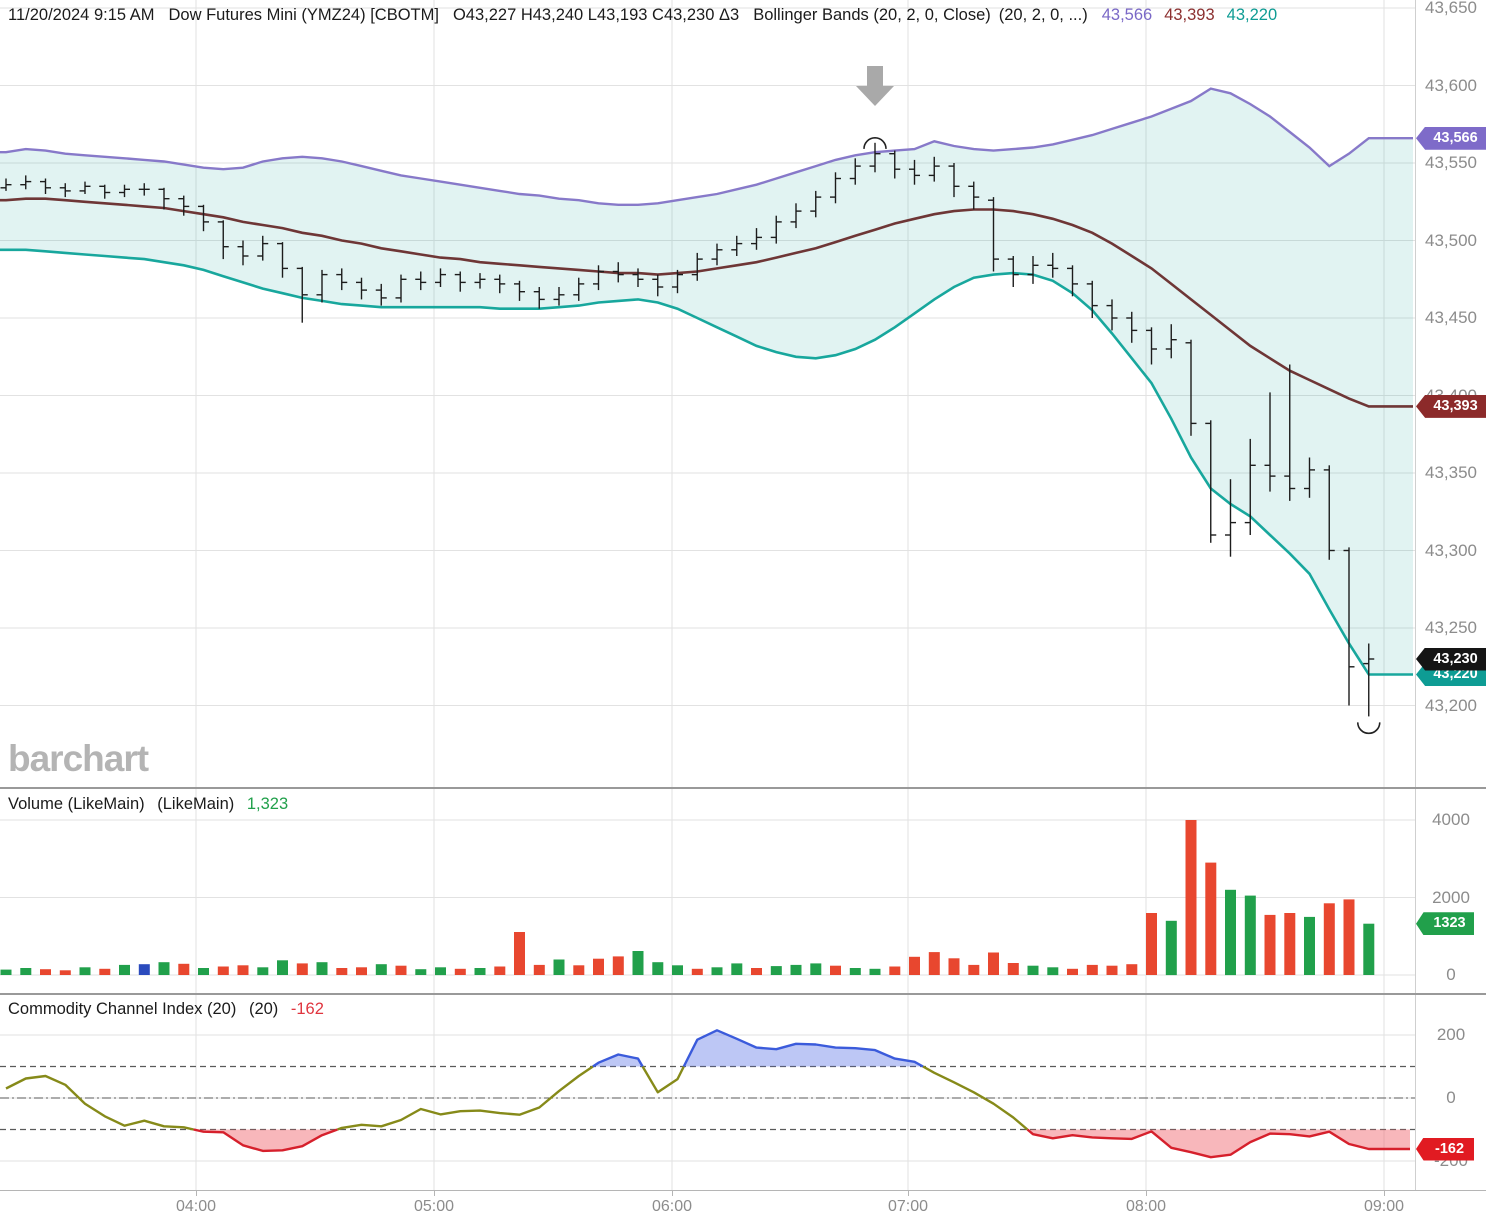 This screenshot has height=1226, width=1486. Describe the element at coordinates (1451, 659) in the screenshot. I see `price-last-price-badge: 43,230` at that location.